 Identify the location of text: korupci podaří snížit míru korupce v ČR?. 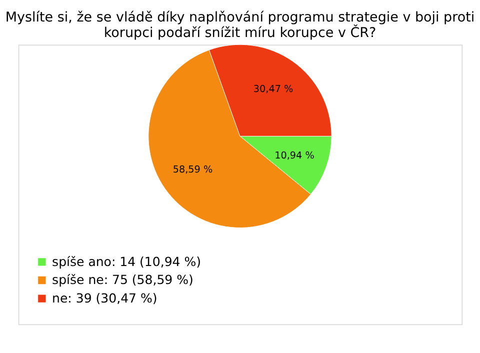
(240, 32).